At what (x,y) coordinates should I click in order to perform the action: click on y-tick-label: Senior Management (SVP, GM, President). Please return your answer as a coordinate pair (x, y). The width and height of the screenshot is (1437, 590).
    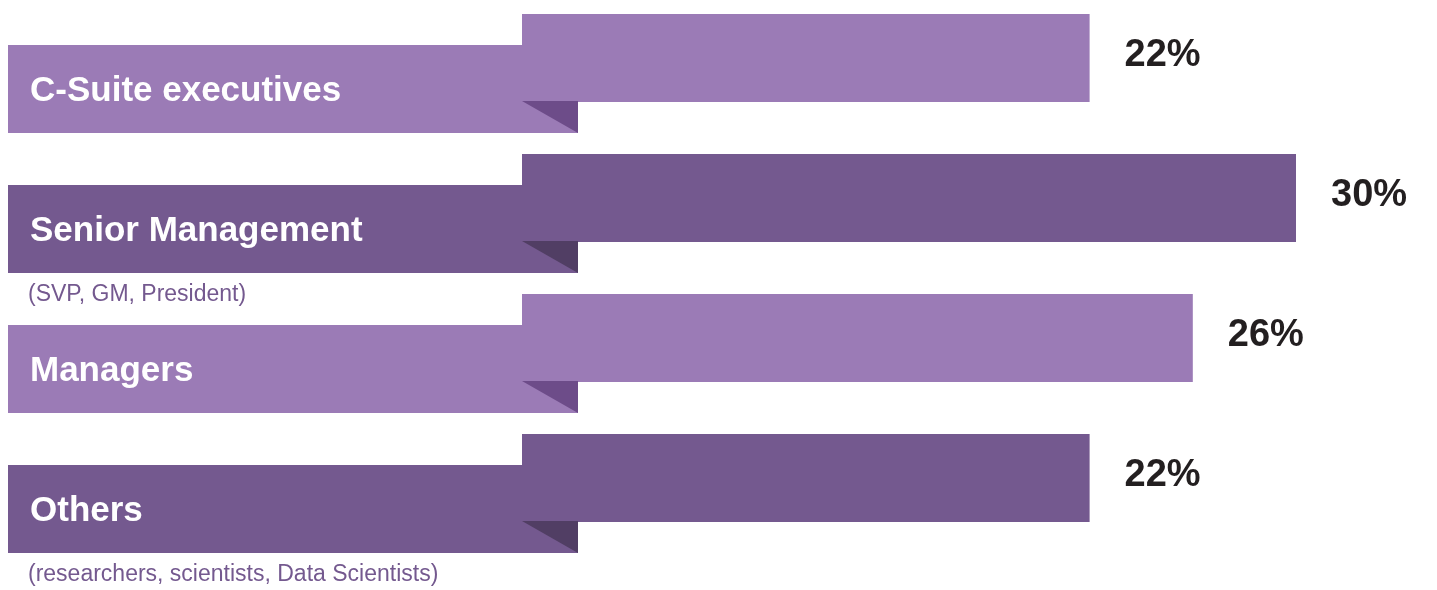
    Looking at the image, I should click on (195, 257).